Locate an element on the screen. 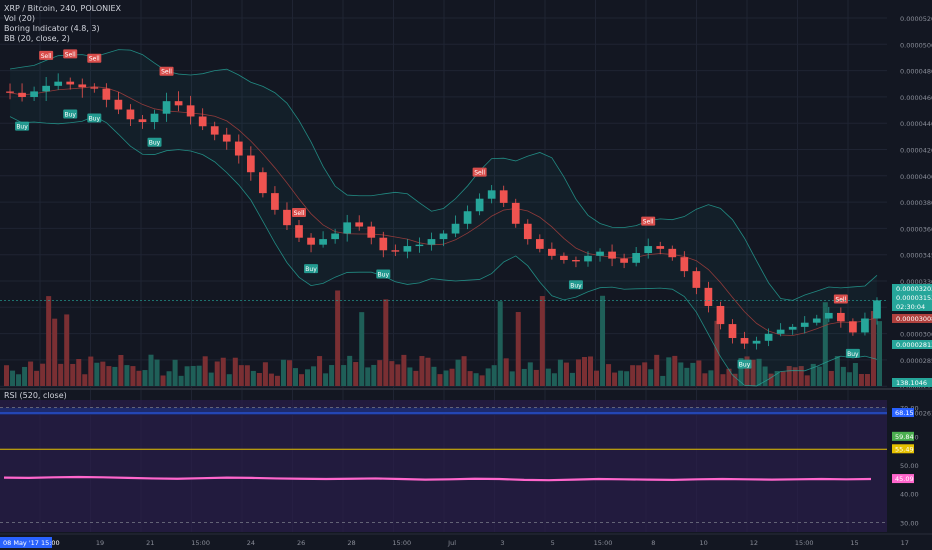  symbol-title: XRP / Bitcoin, 240, POLONIEX is located at coordinates (62, 8).